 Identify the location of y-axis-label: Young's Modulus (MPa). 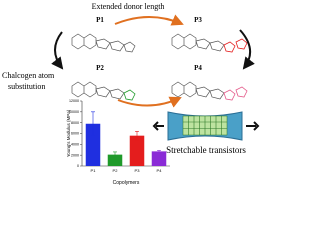
(68, 133).